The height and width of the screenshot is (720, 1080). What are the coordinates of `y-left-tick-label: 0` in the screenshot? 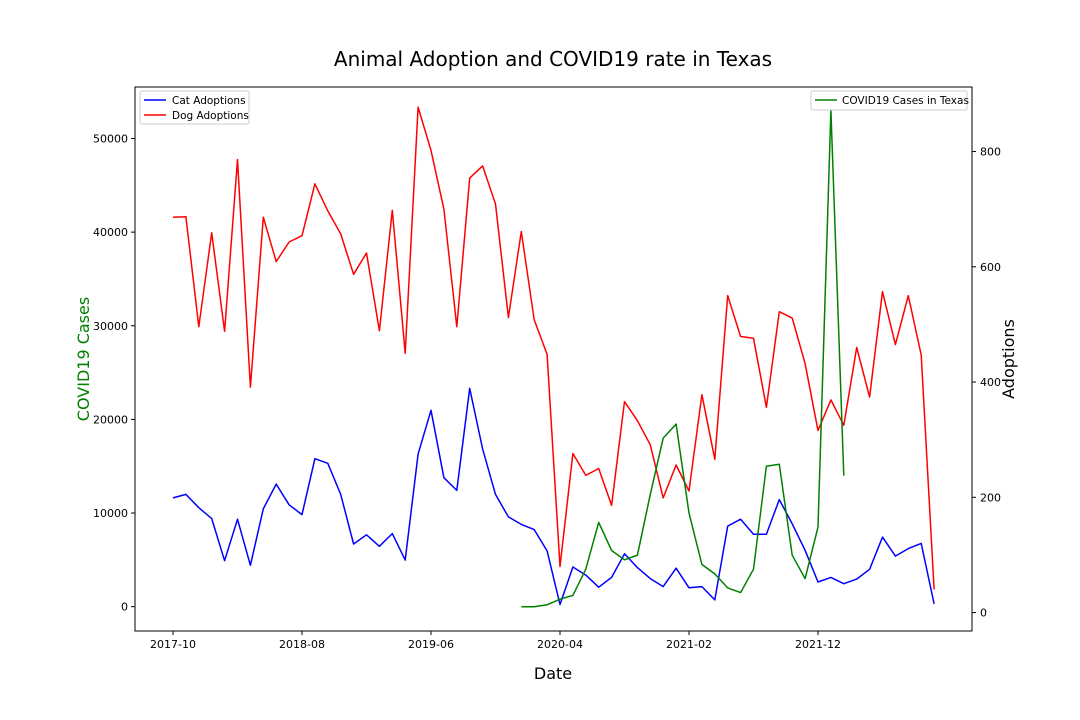 It's located at (124, 607).